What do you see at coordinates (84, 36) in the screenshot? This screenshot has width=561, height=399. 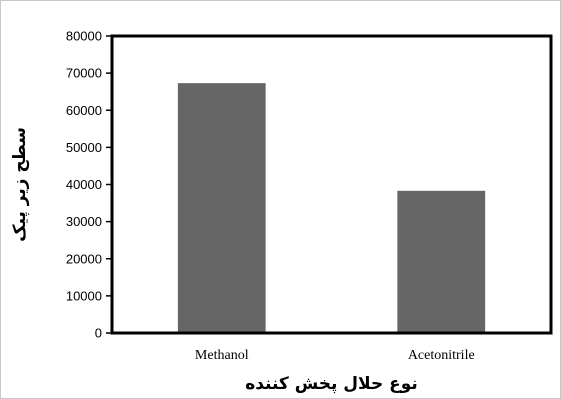 I see `y-tick-label: 80000` at bounding box center [84, 36].